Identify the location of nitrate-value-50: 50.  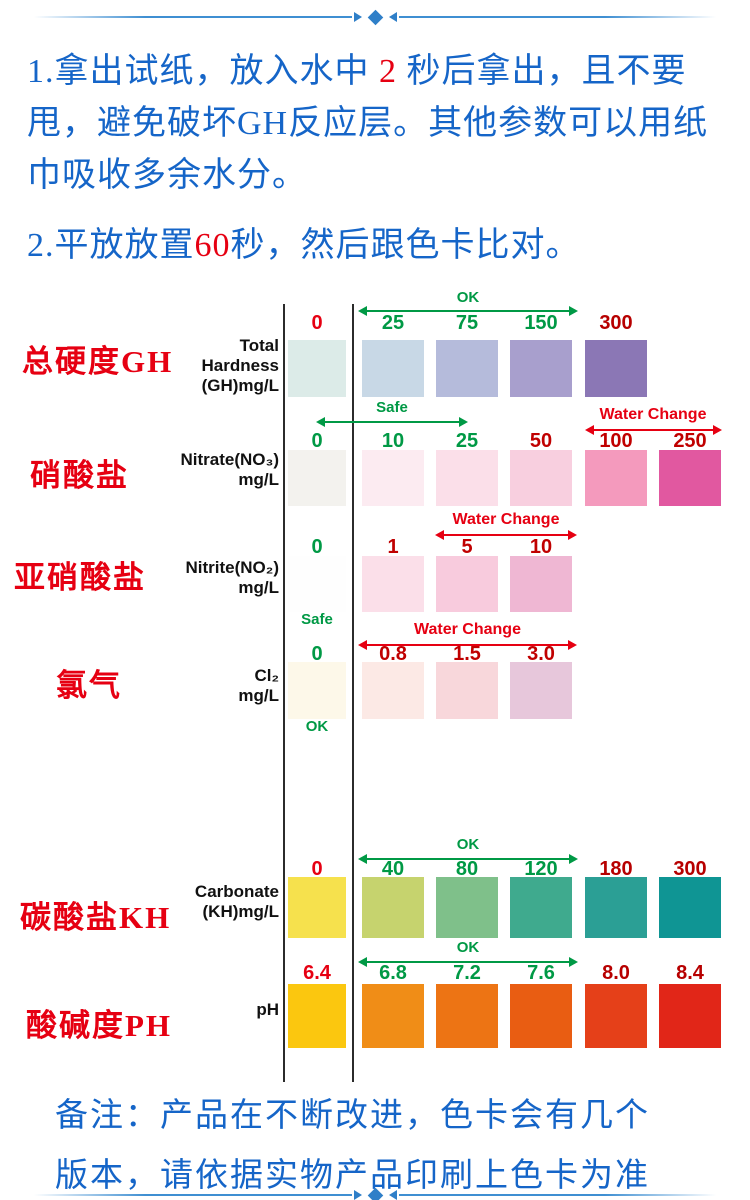
(541, 441).